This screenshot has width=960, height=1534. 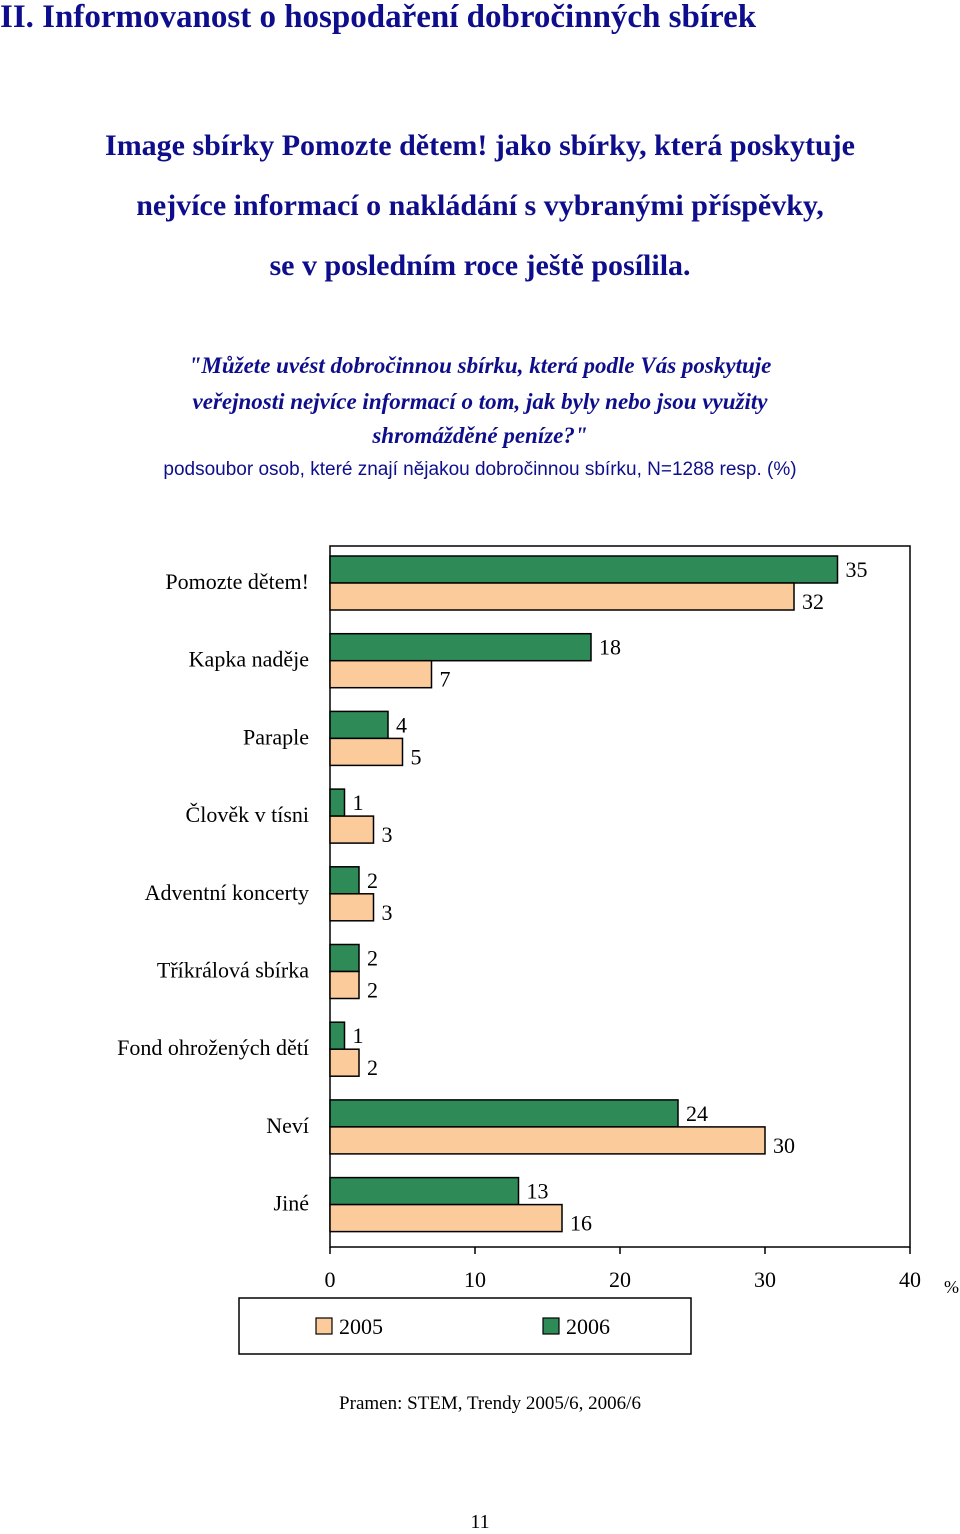 What do you see at coordinates (490, 1403) in the screenshot?
I see `source-note: Pramen: STEM, Trendy 2005/6, 2006/6` at bounding box center [490, 1403].